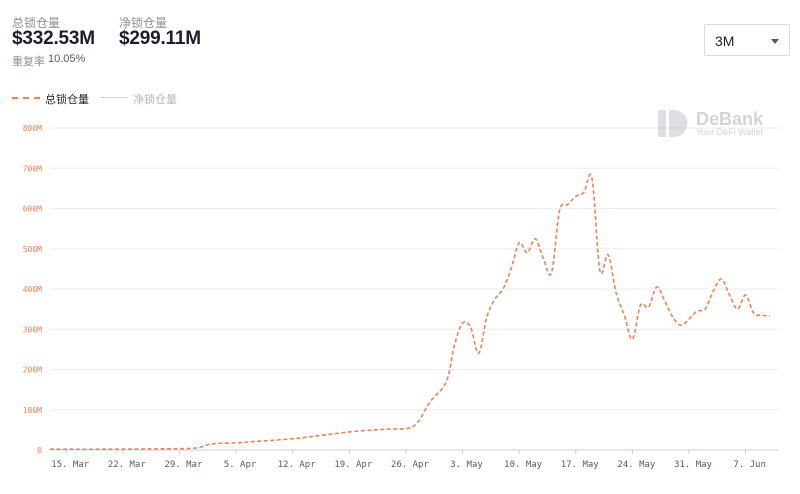  I want to click on watermark-tagline: Your DeFi Wallet, so click(729, 132).